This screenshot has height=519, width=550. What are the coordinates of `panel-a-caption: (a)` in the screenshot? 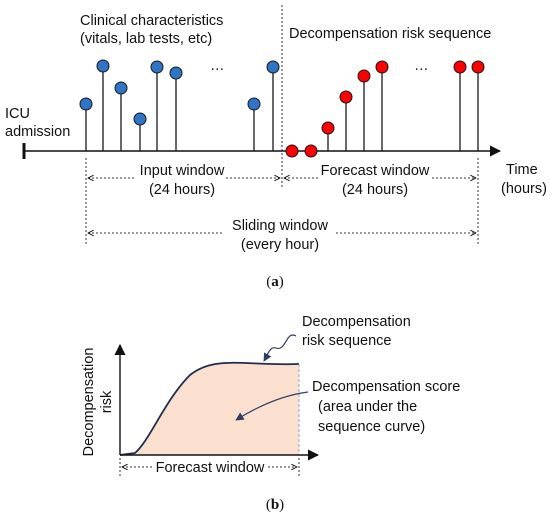 It's located at (275, 282).